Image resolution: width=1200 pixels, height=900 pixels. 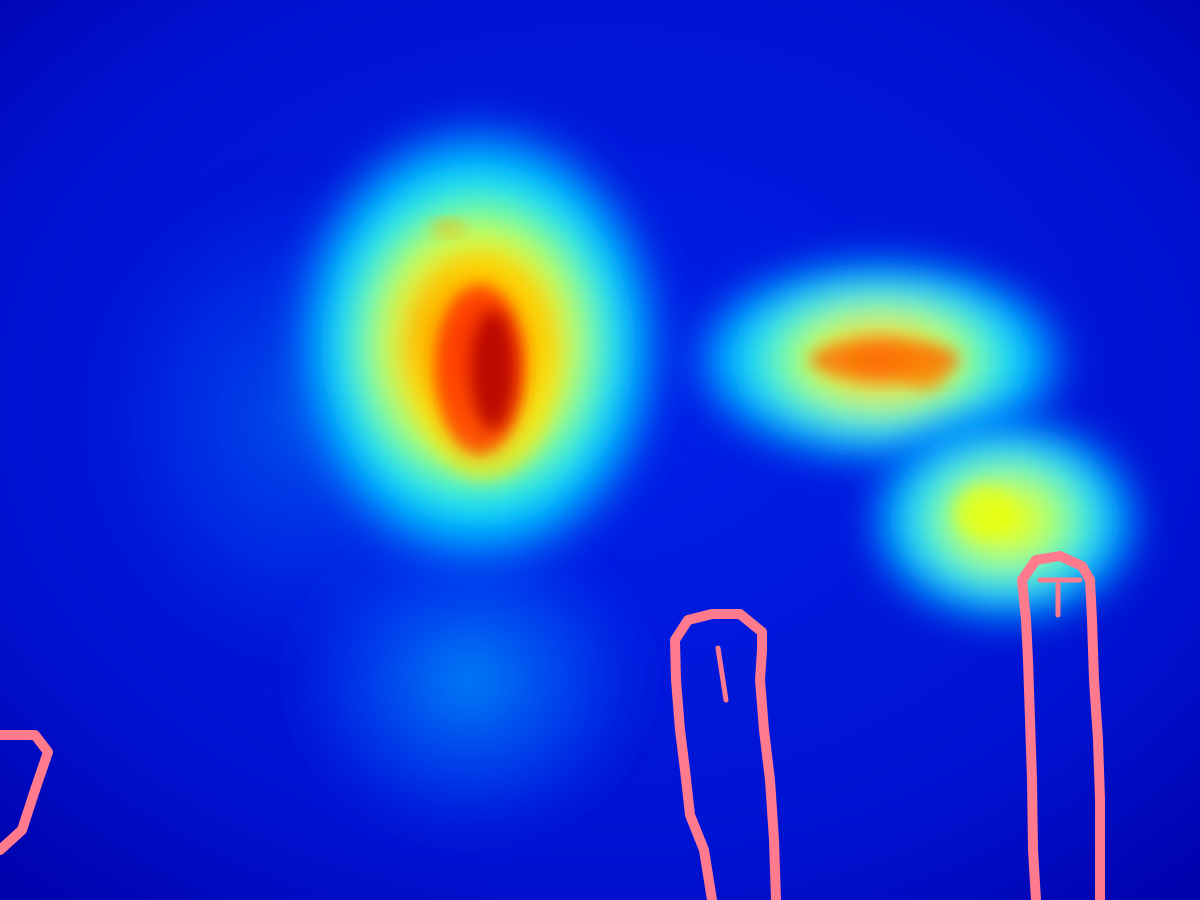 What do you see at coordinates (26, 792) in the screenshot?
I see `outline-left-partial` at bounding box center [26, 792].